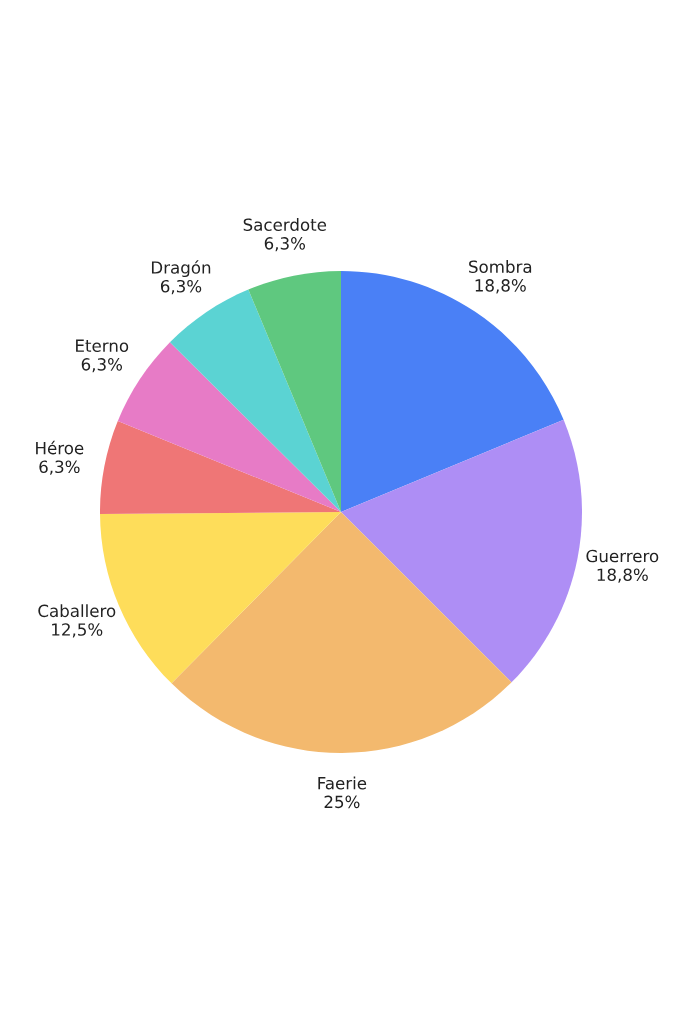 The height and width of the screenshot is (1024, 682). I want to click on slice-label: Sombra, so click(500, 267).